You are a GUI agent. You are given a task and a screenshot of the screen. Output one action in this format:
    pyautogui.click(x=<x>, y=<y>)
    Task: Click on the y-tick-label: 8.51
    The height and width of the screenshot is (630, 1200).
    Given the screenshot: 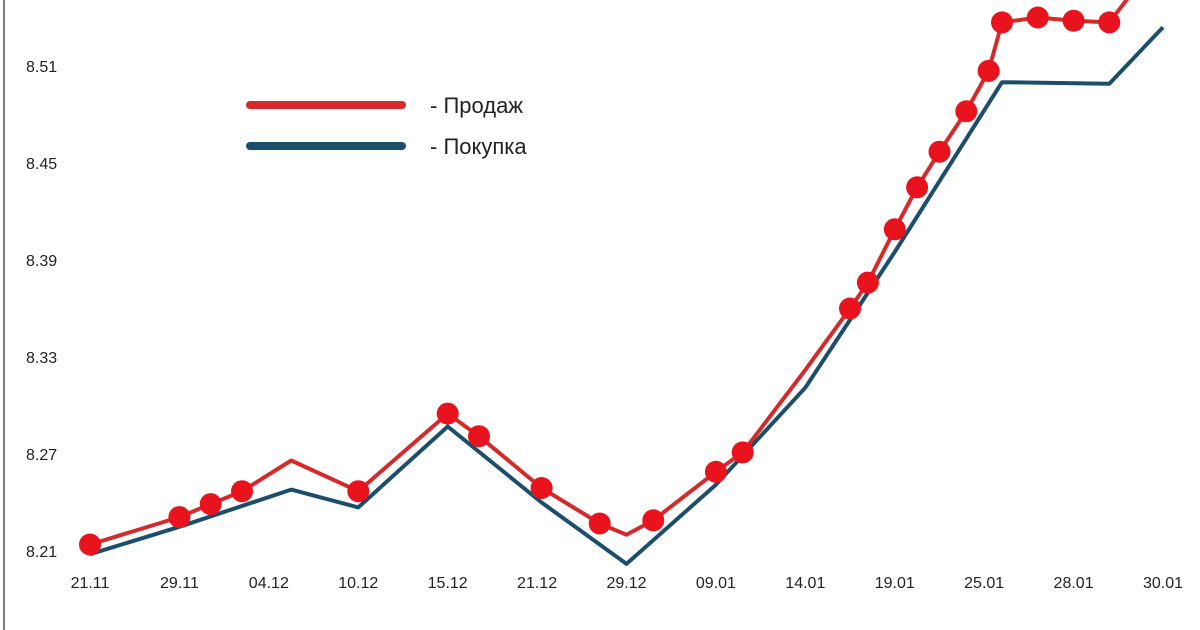 What is the action you would take?
    pyautogui.click(x=41, y=67)
    